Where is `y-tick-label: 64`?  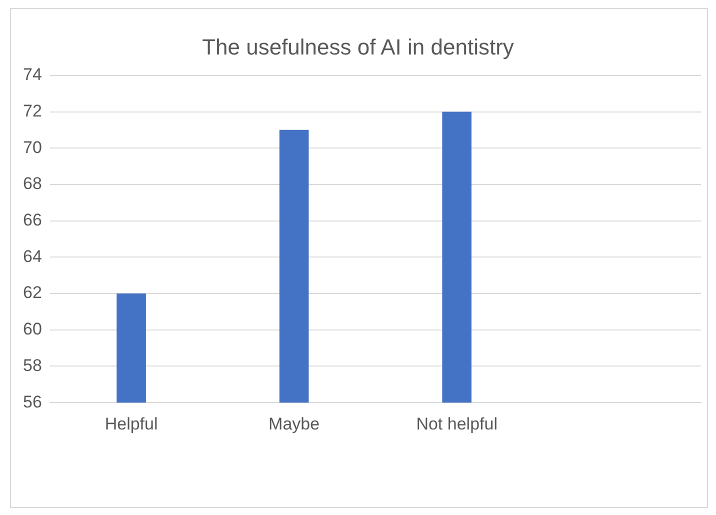
y-tick-label: 64 is located at coordinates (32, 256).